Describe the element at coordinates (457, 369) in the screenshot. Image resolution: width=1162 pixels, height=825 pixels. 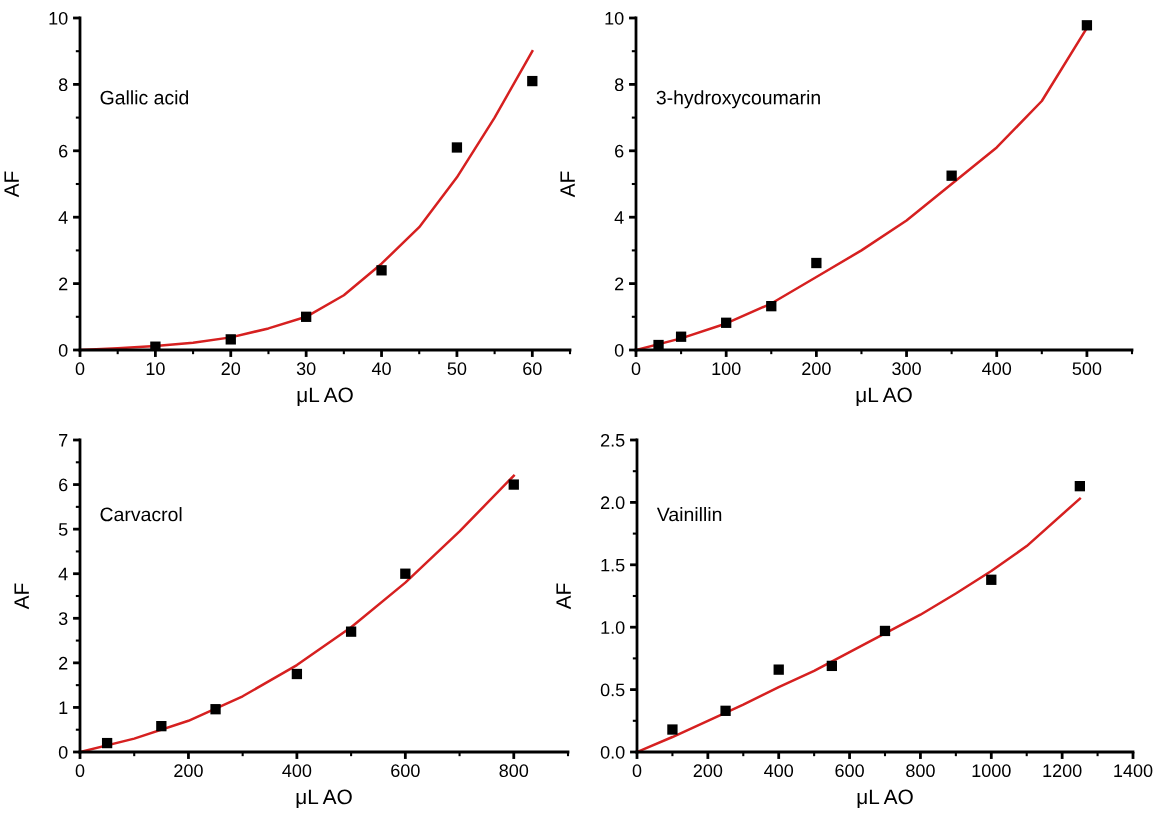
I see `x-tick-label: 50` at that location.